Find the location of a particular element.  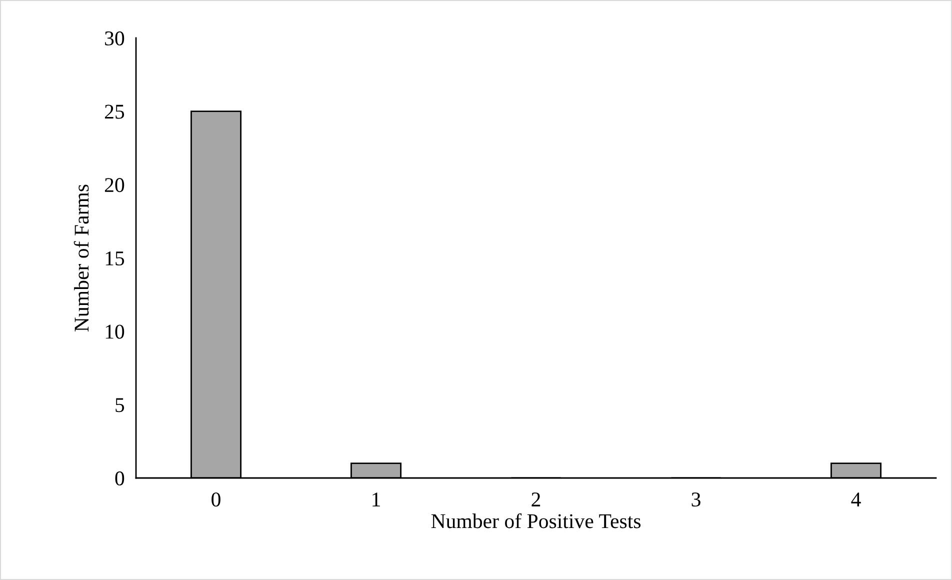

y-tick-label: 0 is located at coordinates (119, 478).